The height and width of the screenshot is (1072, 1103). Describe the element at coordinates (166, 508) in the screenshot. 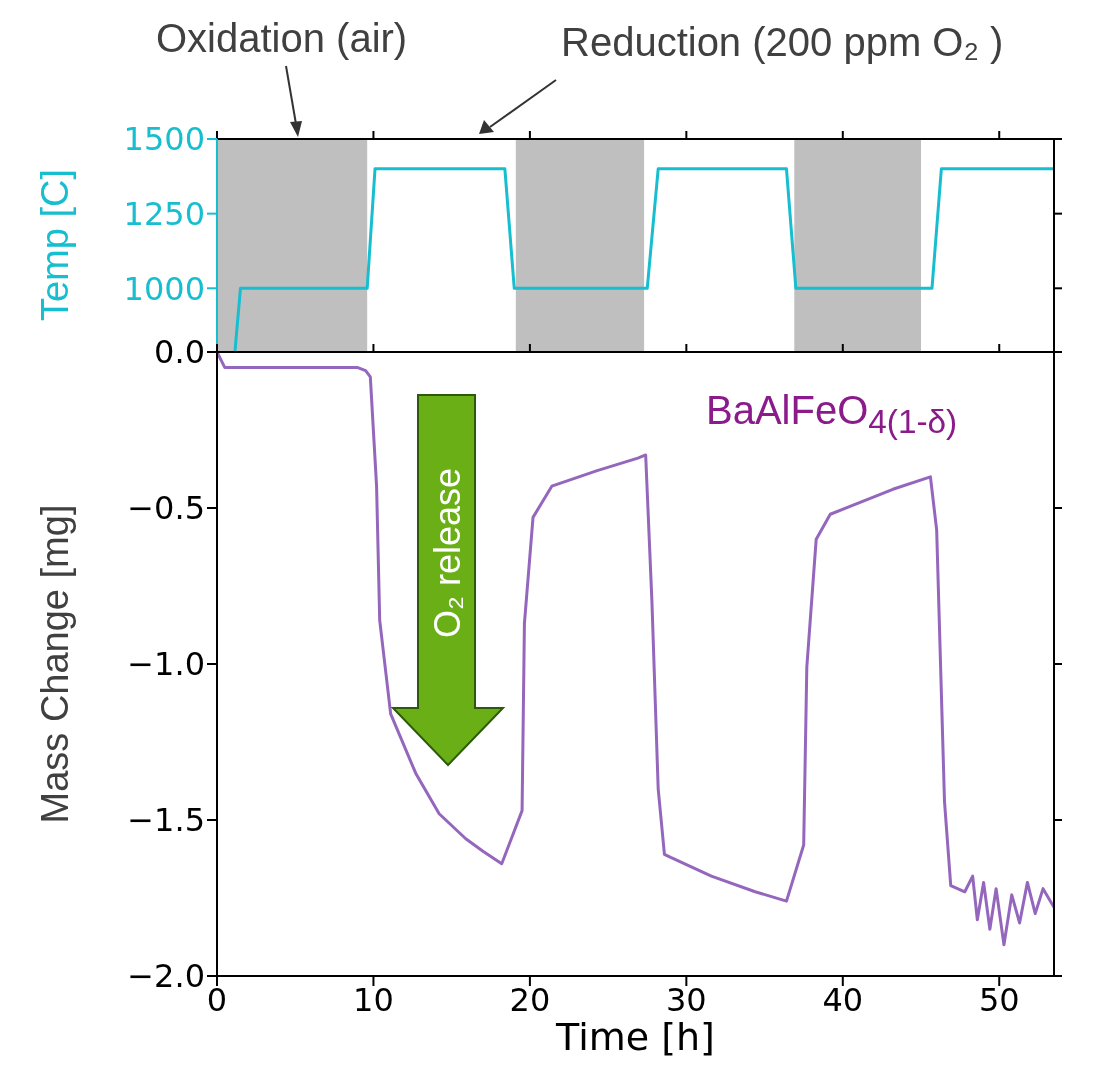

I see `y-tick-label: −0.5` at that location.